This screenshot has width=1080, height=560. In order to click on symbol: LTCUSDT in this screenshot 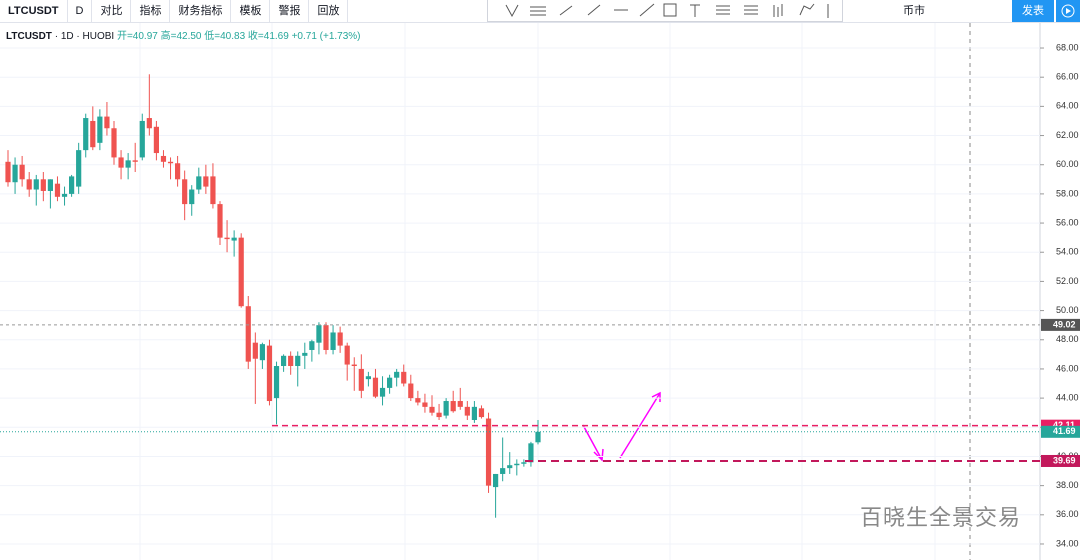, I will do `click(34, 11)`.